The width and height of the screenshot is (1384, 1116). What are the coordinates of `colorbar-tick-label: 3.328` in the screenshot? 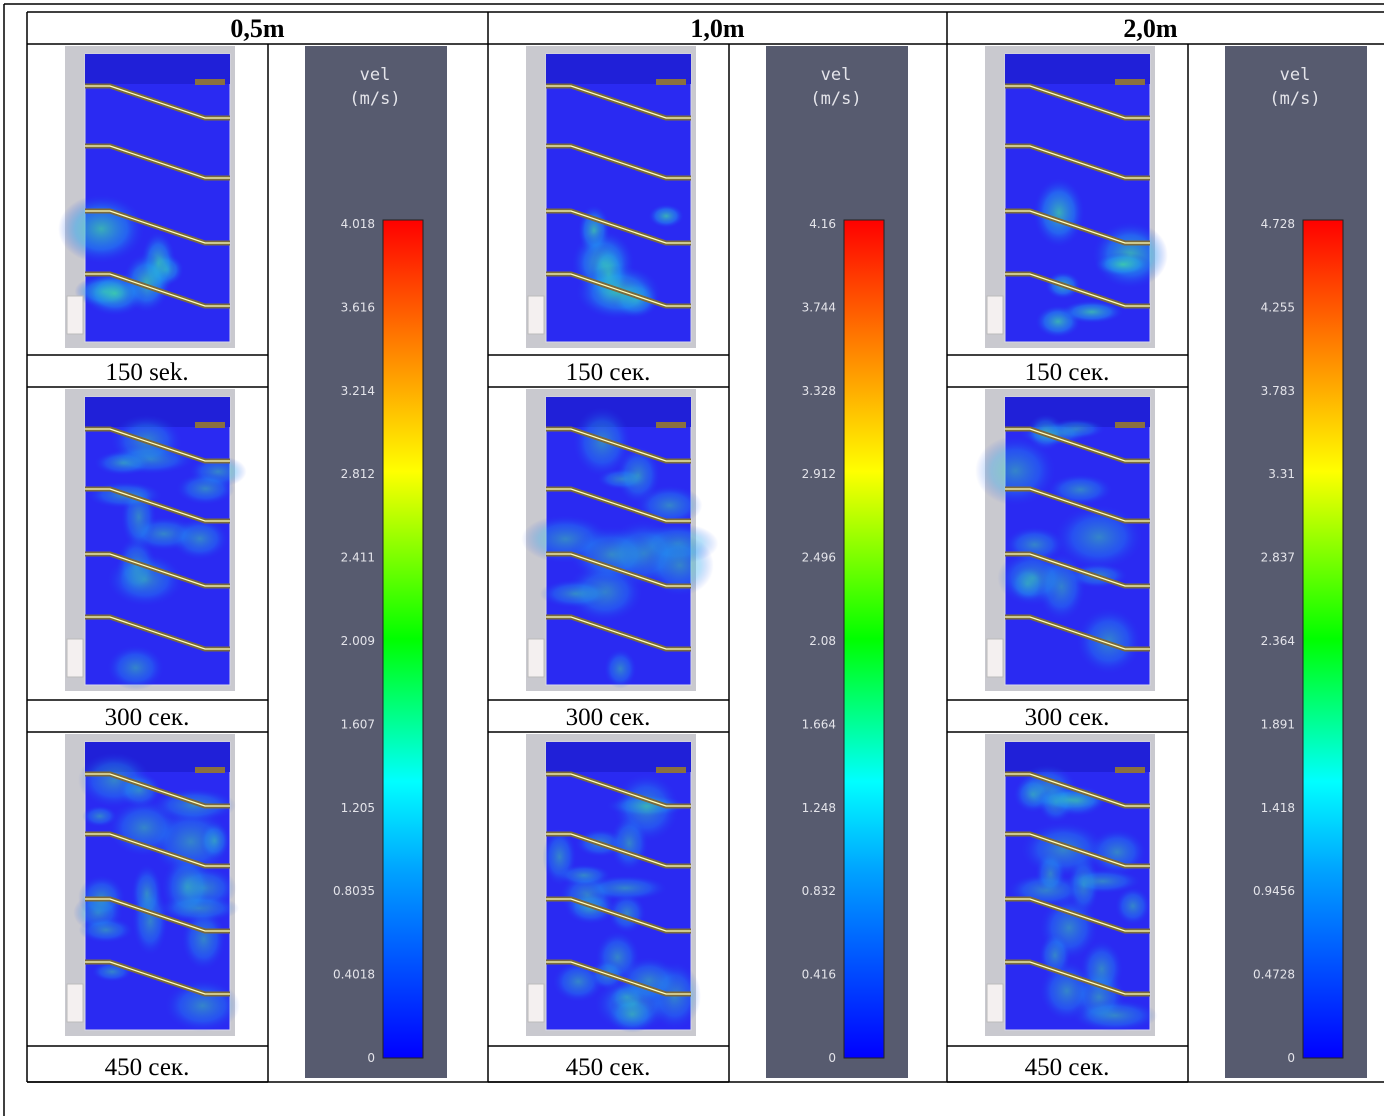 It's located at (819, 391).